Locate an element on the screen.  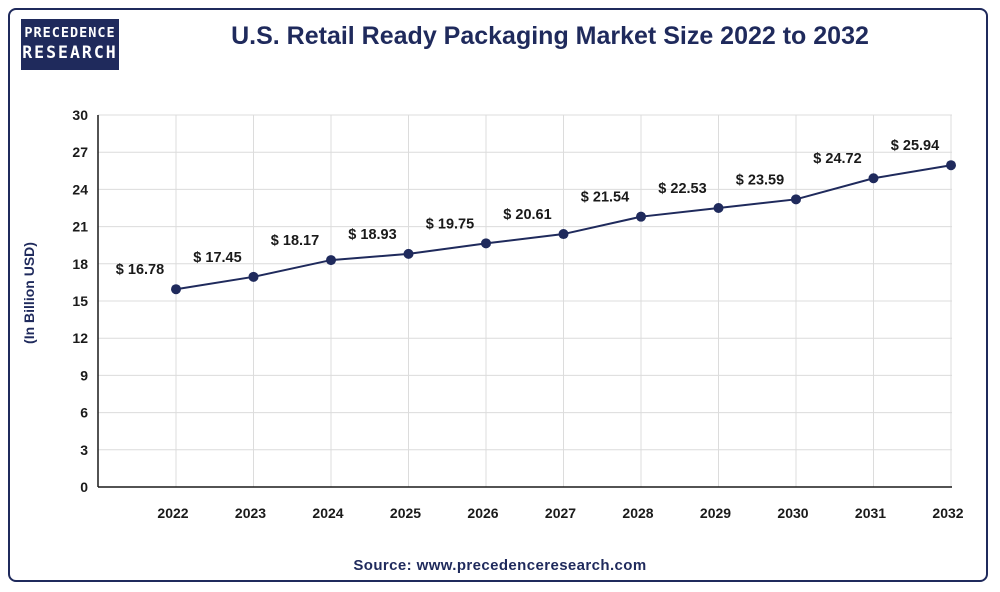
x-tick-label: 2027 is located at coordinates (560, 513).